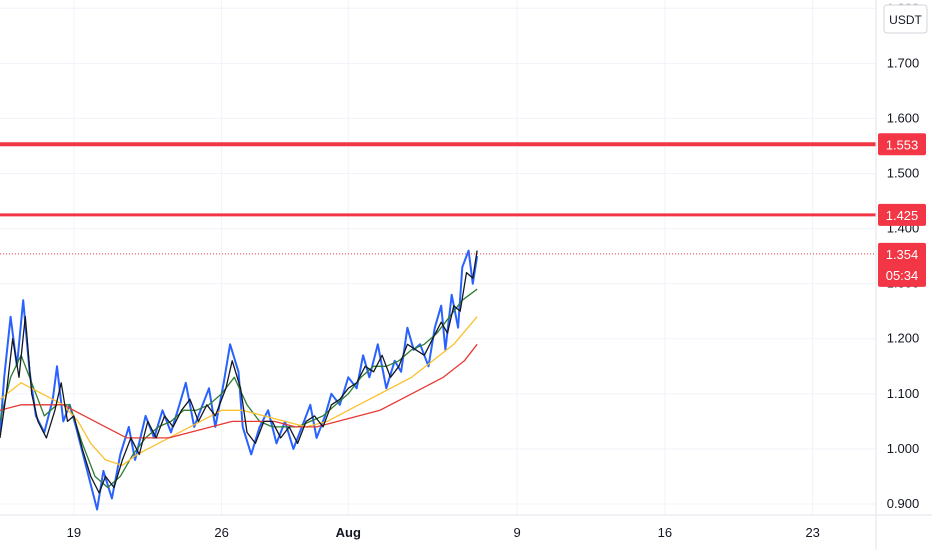  I want to click on last-price-badge, so click(902, 264).